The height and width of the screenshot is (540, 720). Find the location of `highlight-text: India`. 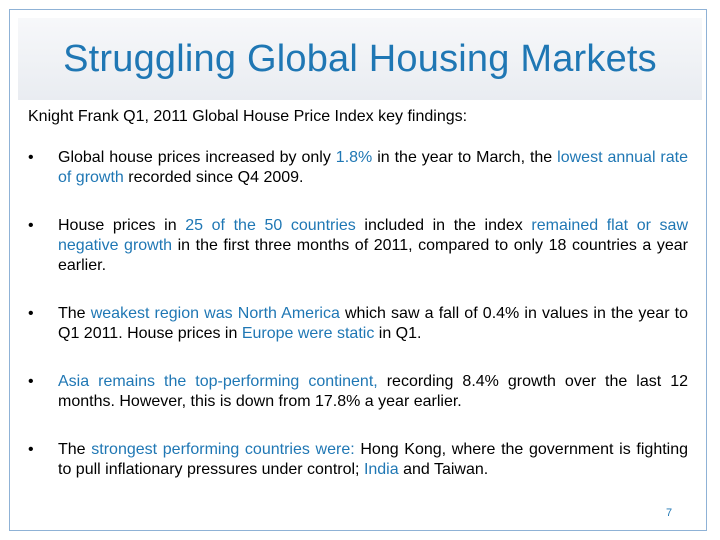

highlight-text: India is located at coordinates (381, 469).